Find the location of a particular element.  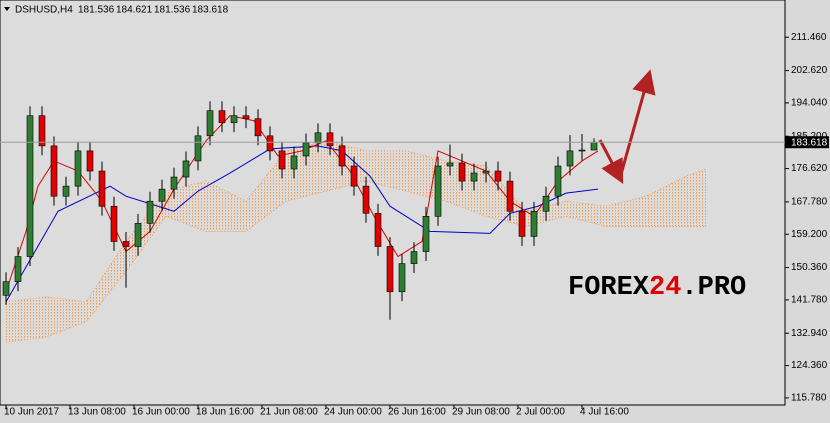

quote-low: 181.536 is located at coordinates (172, 10).